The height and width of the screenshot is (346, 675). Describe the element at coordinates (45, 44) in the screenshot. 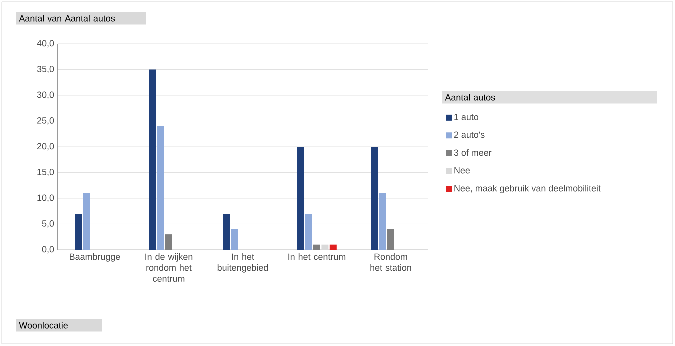

I see `y-tick-label: 40,0` at that location.